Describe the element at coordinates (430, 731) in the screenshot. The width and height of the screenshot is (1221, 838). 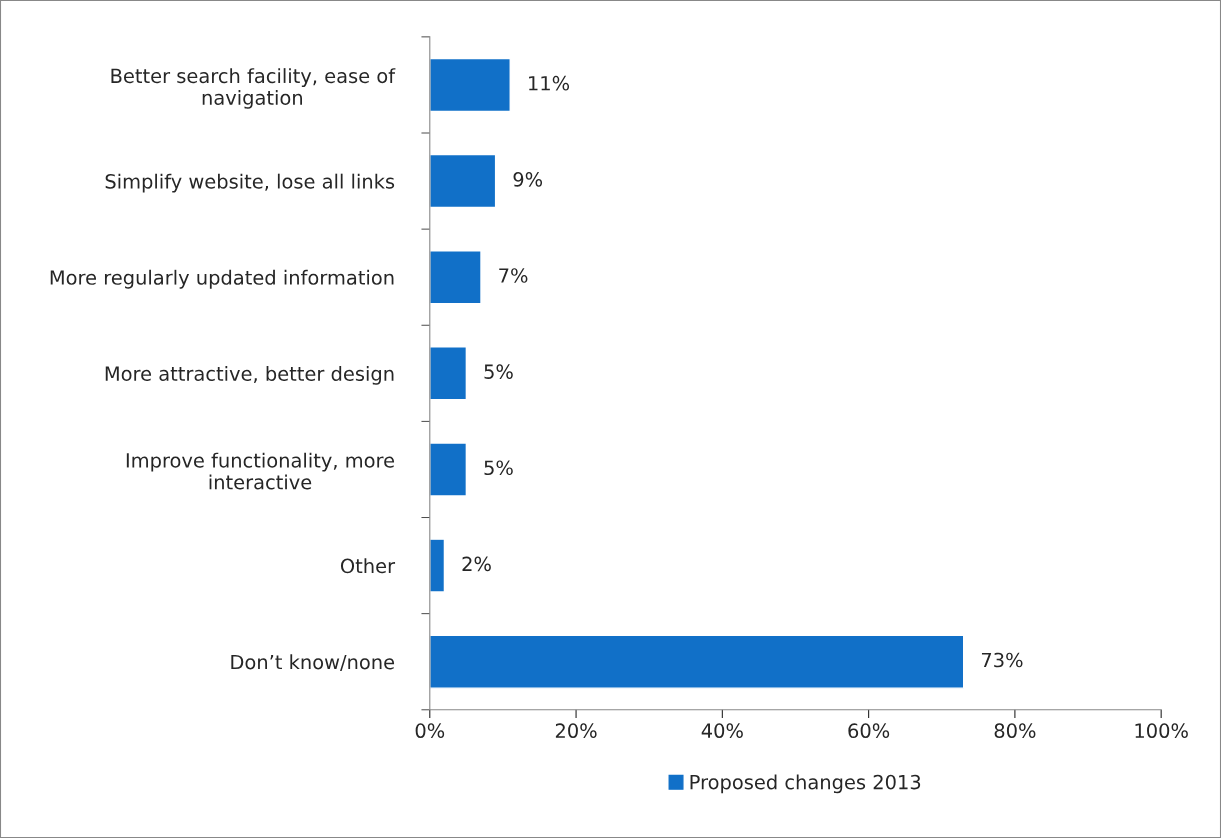
I see `x-tick-label: 0%` at that location.